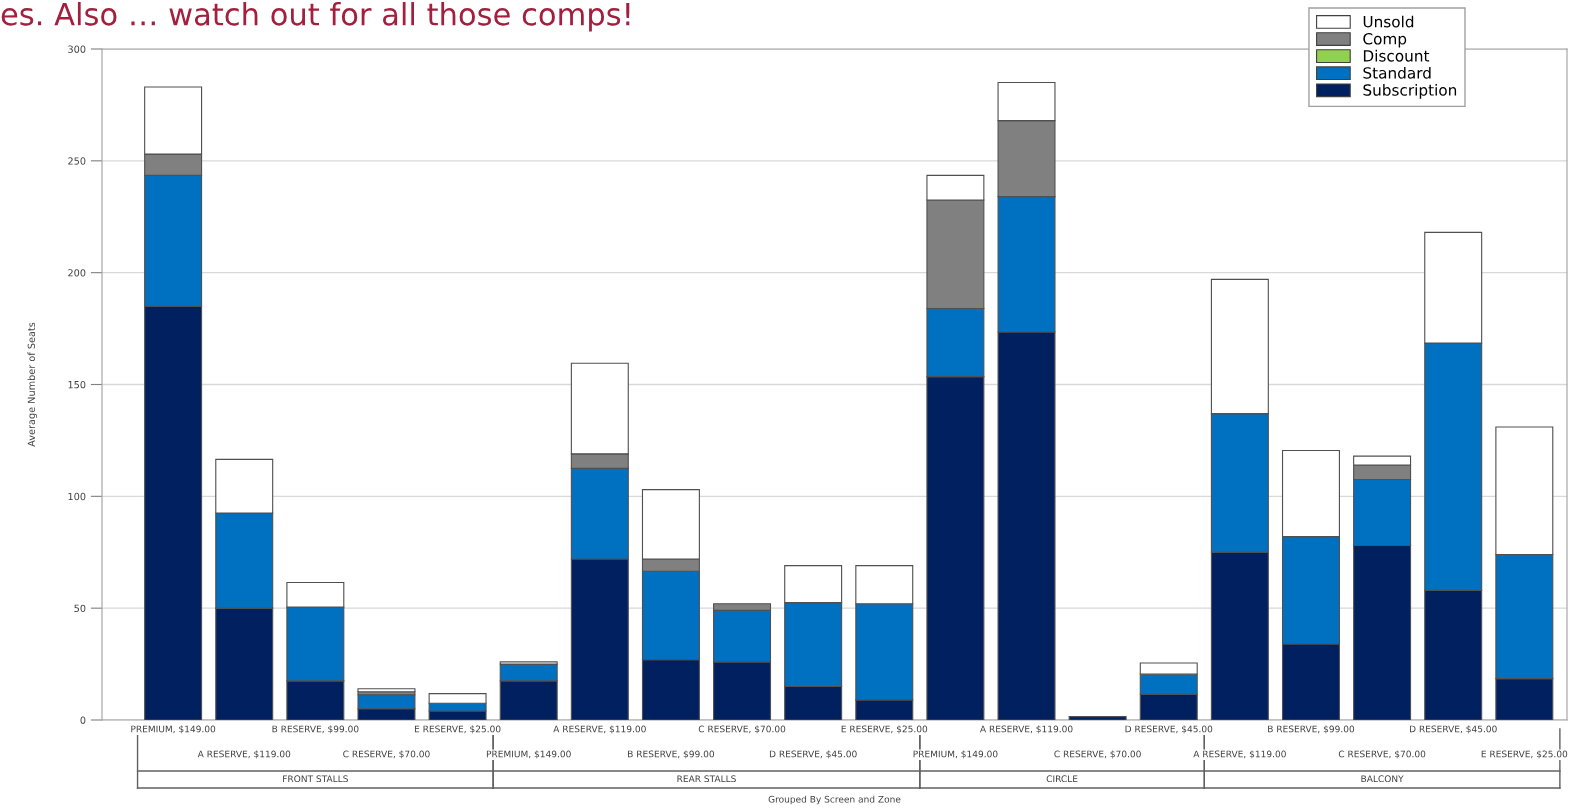  I want to click on y-tick-label: 100, so click(77, 496).